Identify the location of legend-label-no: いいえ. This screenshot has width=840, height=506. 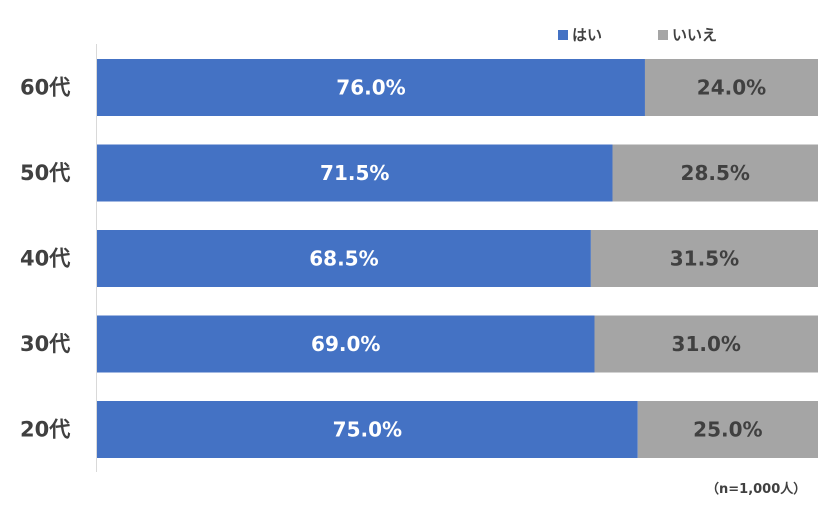
(694, 35).